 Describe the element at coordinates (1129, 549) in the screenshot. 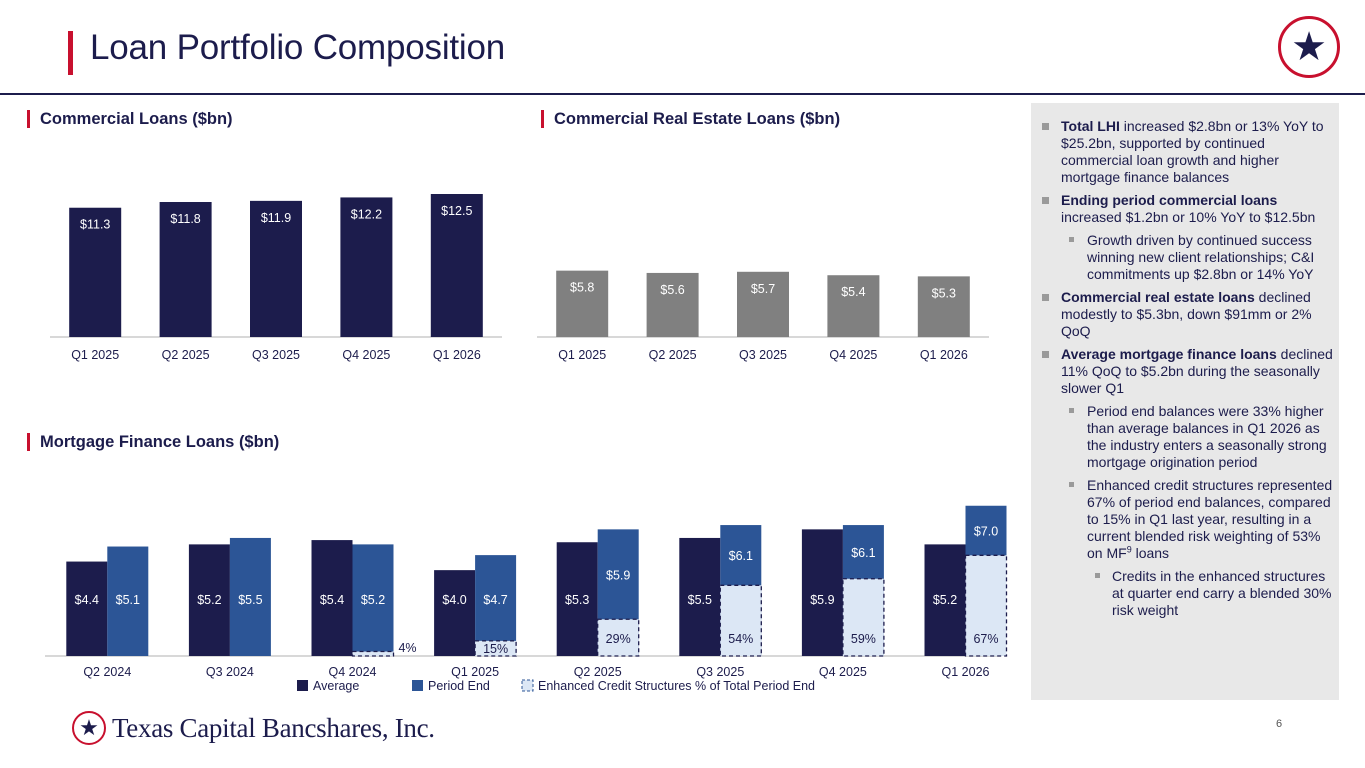

I see `footnote-superscript: 9` at that location.